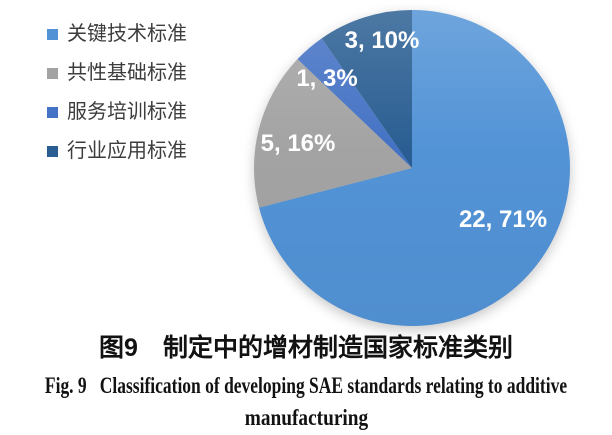 The width and height of the screenshot is (612, 435). Describe the element at coordinates (127, 34) in the screenshot. I see `legend-item-label: 关键技术标准` at that location.